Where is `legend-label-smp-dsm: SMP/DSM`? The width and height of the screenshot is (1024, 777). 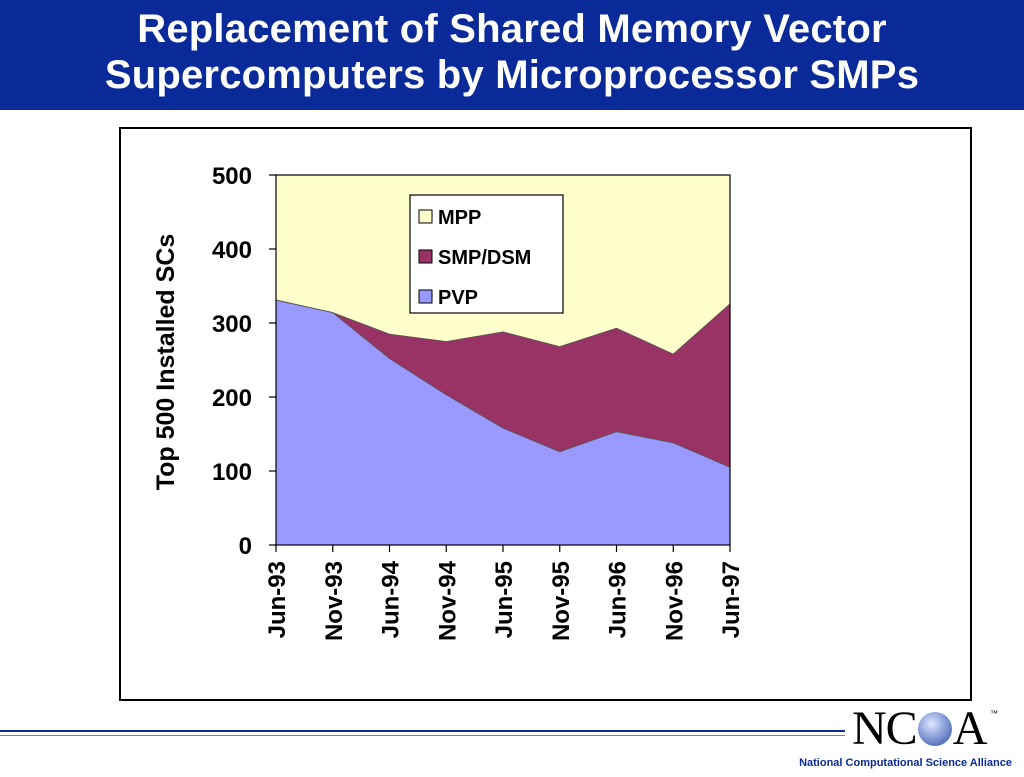 legend-label-smp-dsm: SMP/DSM is located at coordinates (484, 258).